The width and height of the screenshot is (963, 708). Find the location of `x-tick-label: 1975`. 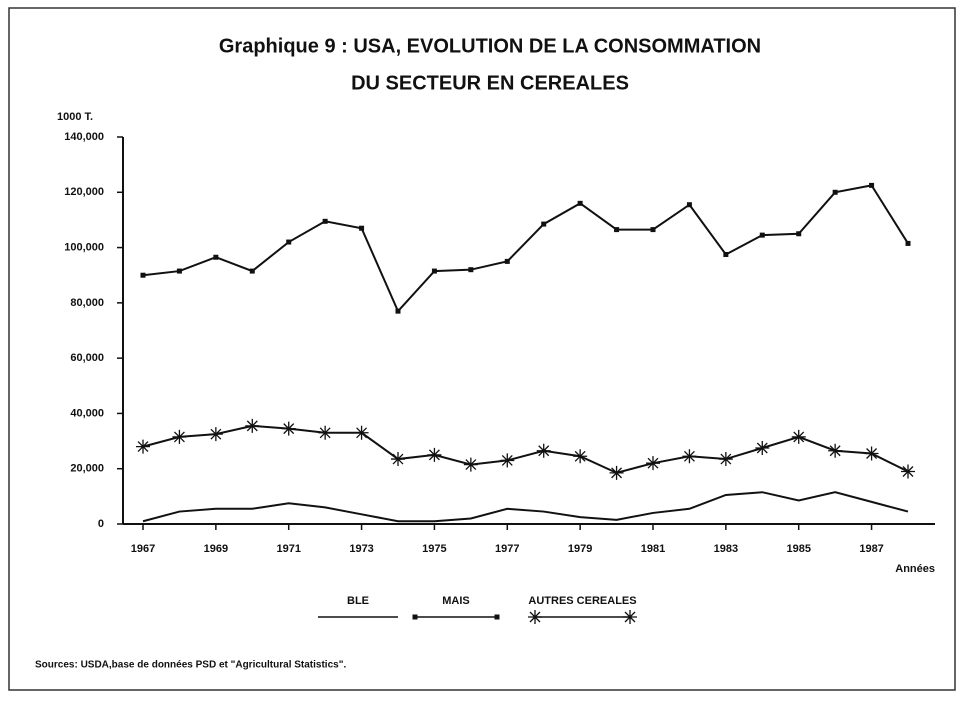

x-tick-label: 1975 is located at coordinates (434, 549).